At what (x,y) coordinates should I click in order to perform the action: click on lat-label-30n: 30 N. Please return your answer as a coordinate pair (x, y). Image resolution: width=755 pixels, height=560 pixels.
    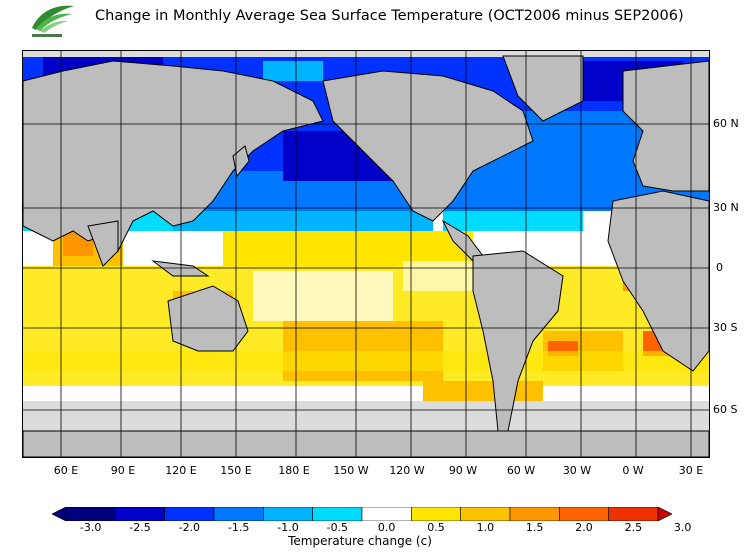
    Looking at the image, I should click on (726, 207).